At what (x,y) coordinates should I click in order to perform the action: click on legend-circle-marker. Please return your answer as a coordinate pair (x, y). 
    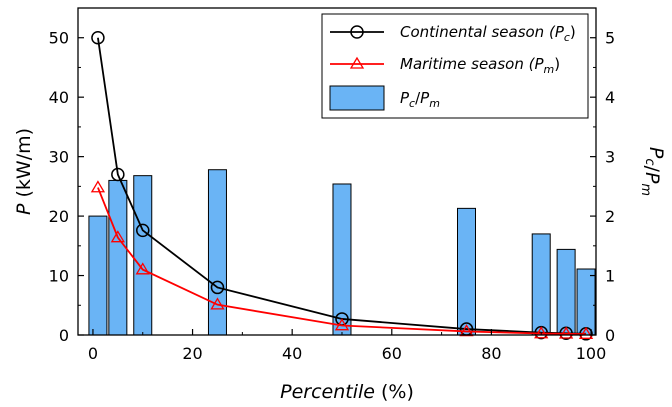
    Looking at the image, I should click on (357, 32).